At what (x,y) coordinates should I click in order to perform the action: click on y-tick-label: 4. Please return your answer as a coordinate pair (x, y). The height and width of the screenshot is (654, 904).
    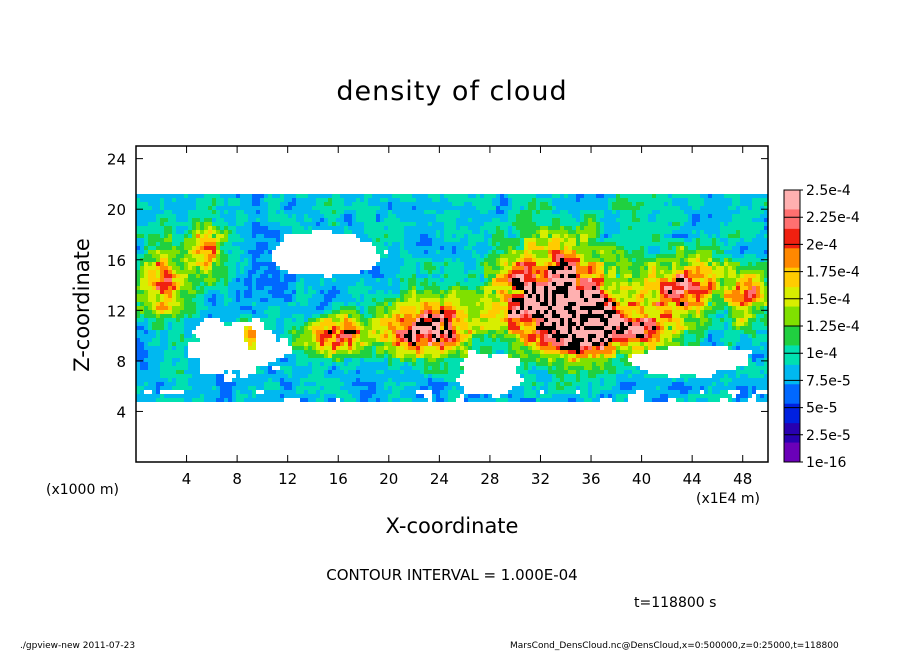
    Looking at the image, I should click on (121, 412).